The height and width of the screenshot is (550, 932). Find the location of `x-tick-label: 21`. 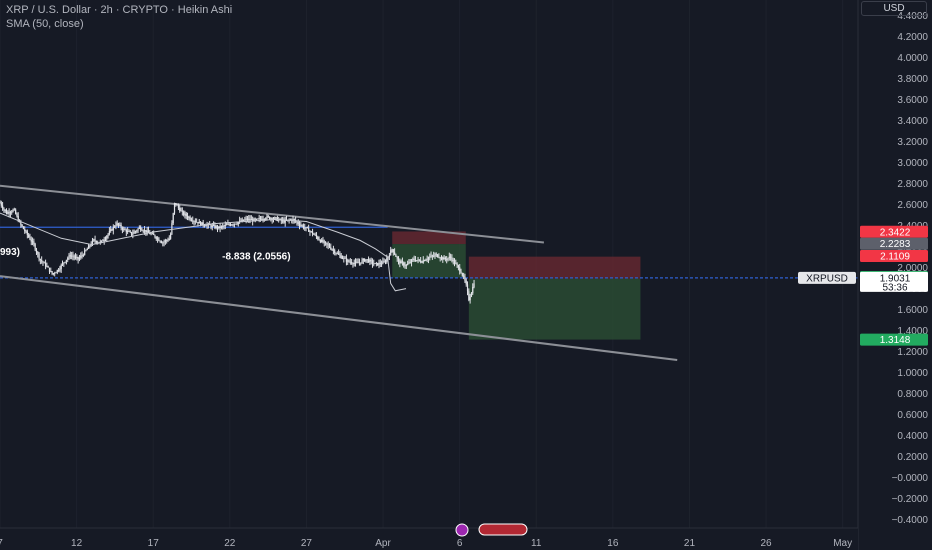

x-tick-label: 21 is located at coordinates (690, 543).